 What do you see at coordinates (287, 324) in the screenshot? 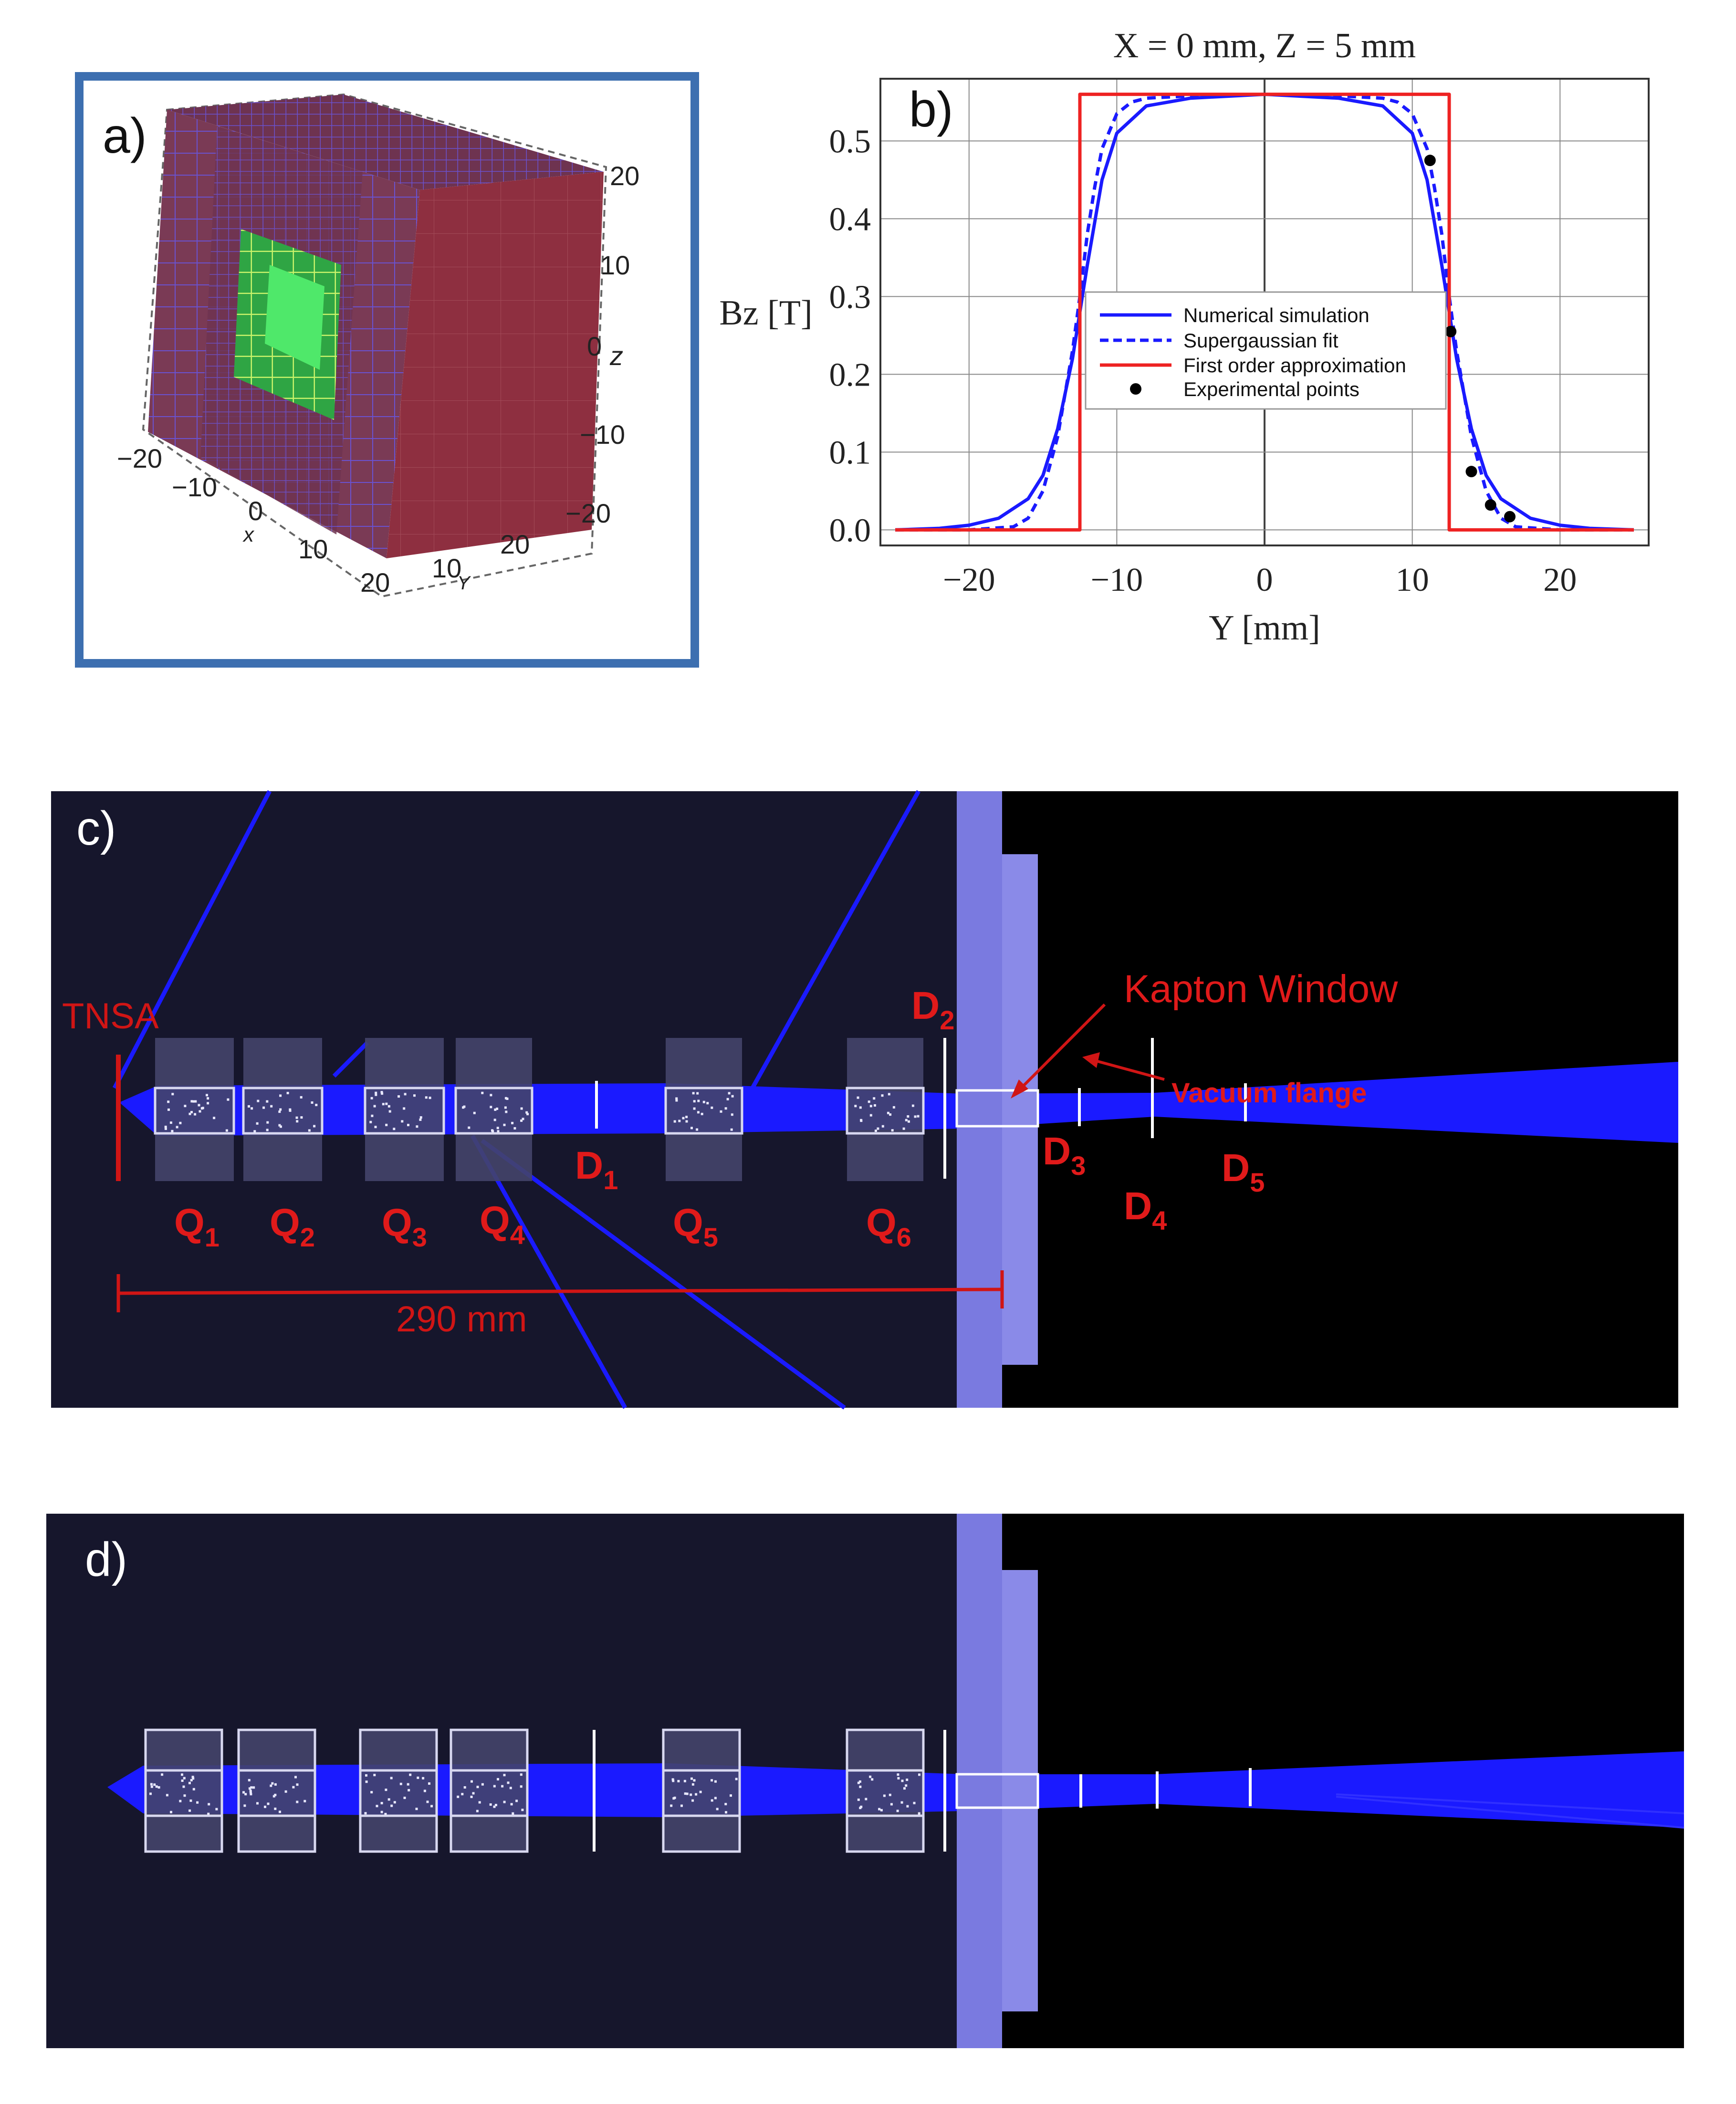
I see `green-core` at bounding box center [287, 324].